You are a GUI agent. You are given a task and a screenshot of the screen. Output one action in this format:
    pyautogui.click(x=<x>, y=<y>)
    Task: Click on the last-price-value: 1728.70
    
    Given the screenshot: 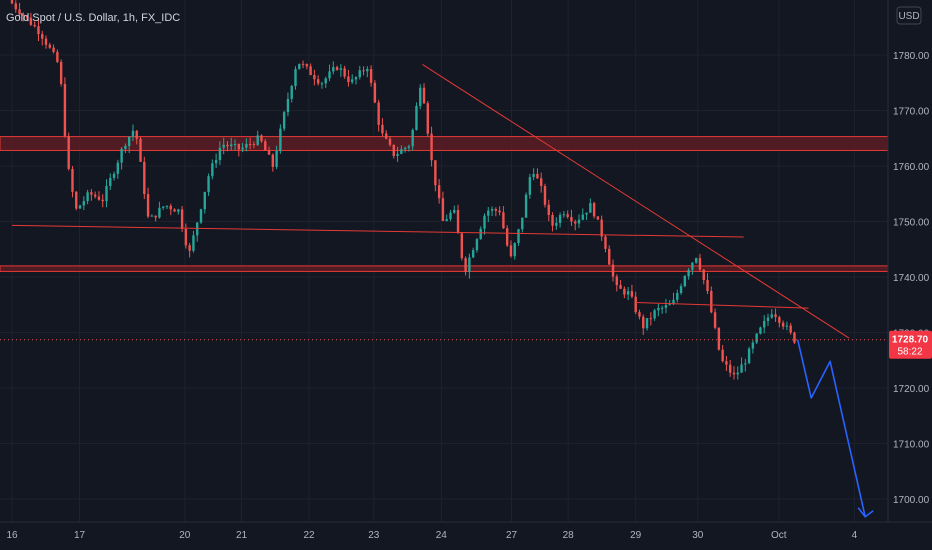 What is the action you would take?
    pyautogui.click(x=910, y=340)
    